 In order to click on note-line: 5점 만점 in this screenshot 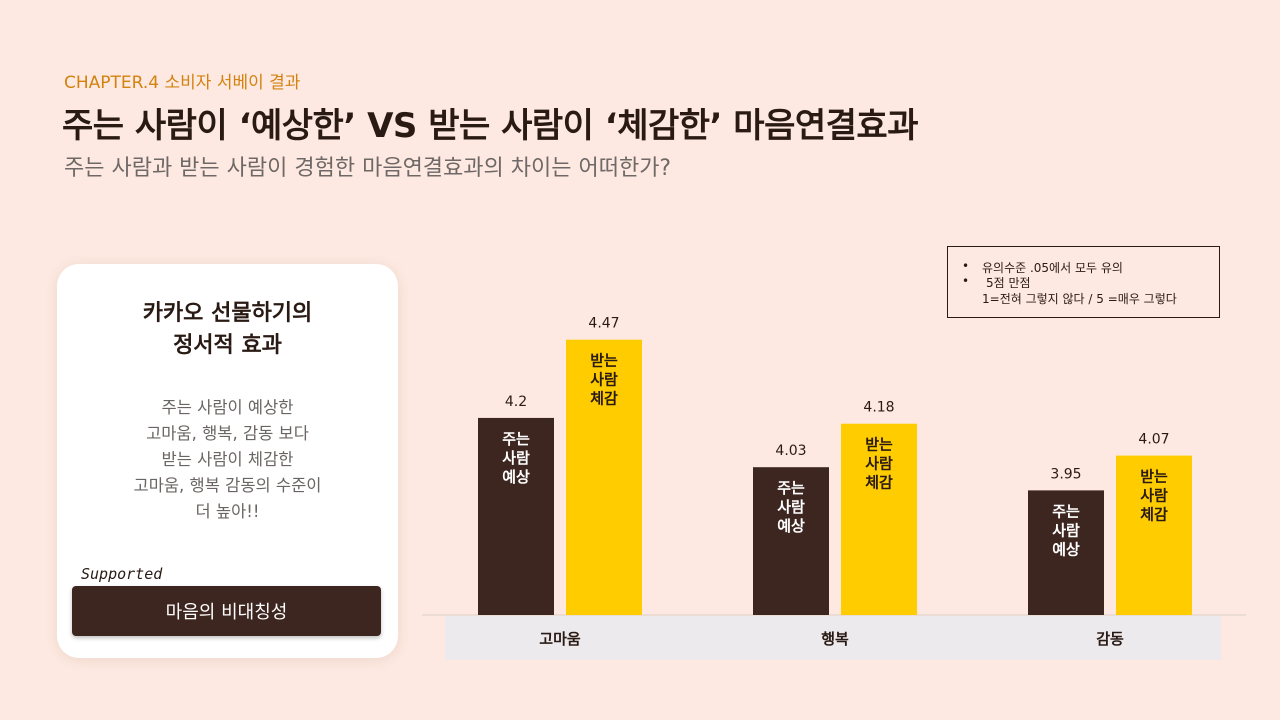, I will do `click(1008, 283)`.